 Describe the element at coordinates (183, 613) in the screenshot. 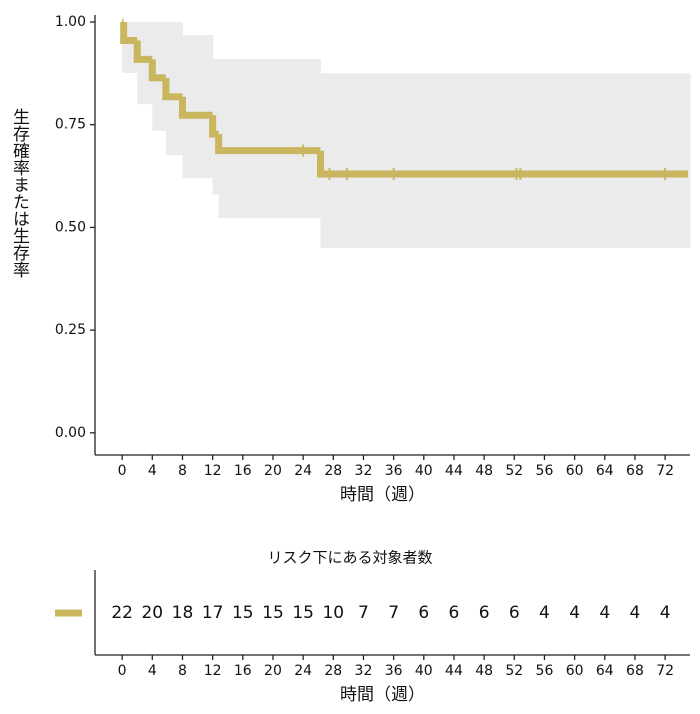

I see `risk-count: 18` at that location.